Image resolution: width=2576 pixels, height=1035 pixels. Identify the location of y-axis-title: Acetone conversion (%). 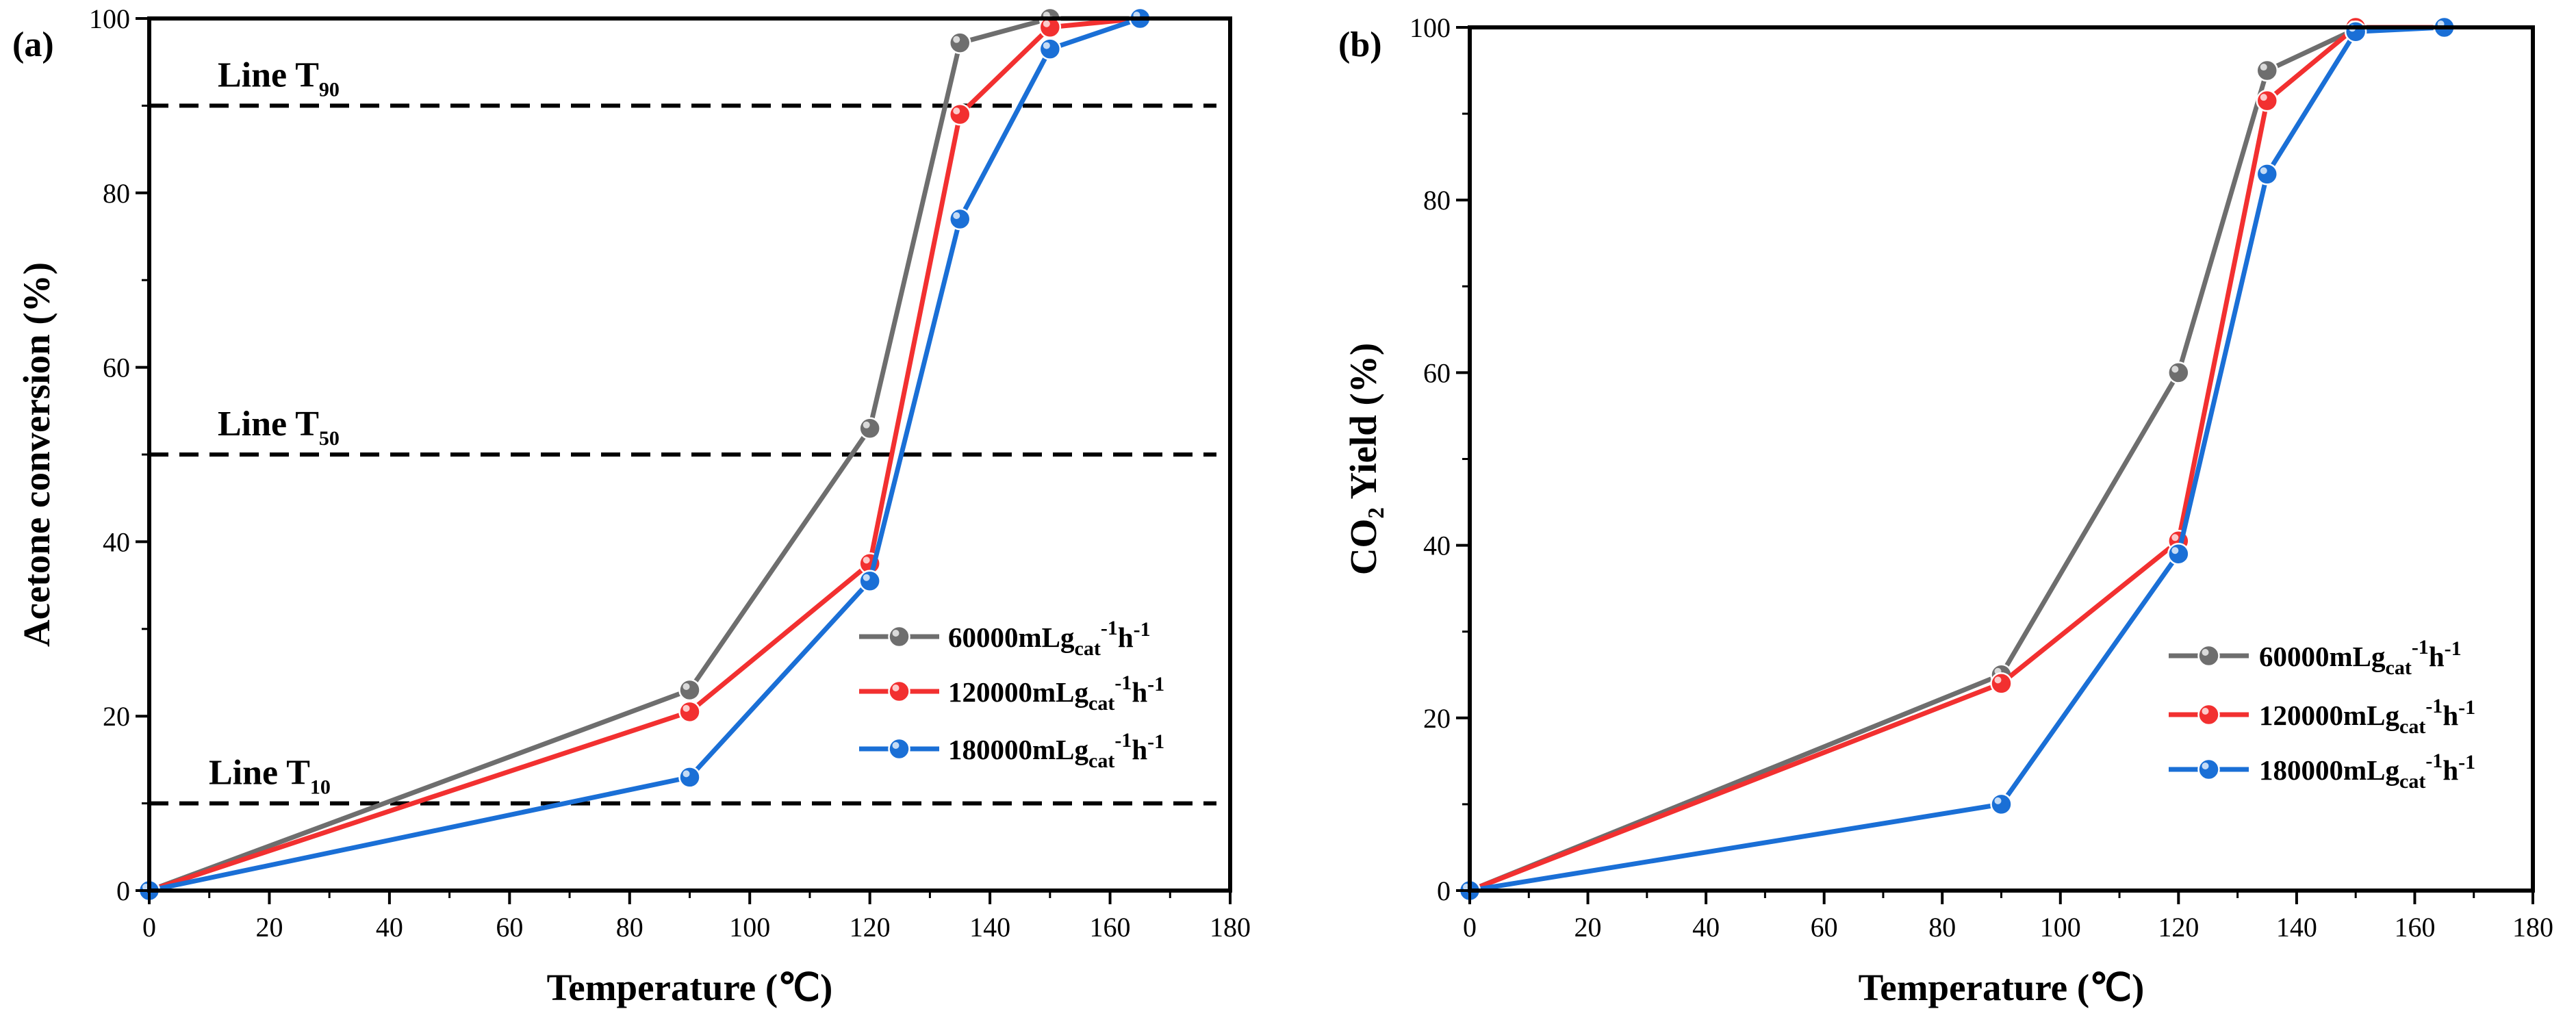
(37, 454).